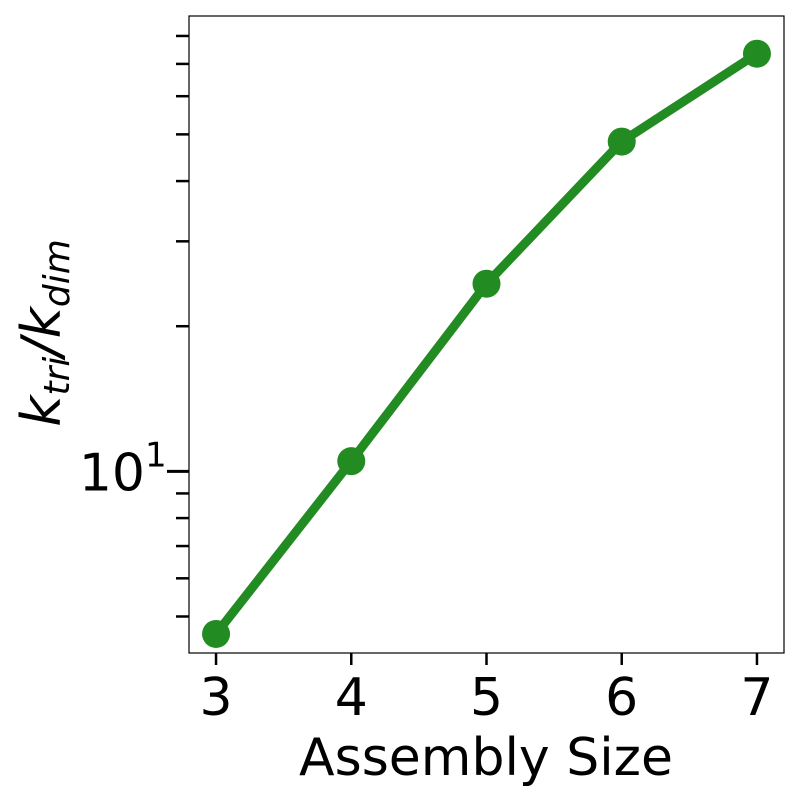  Describe the element at coordinates (621, 141) in the screenshot. I see `data-point-x6` at that location.